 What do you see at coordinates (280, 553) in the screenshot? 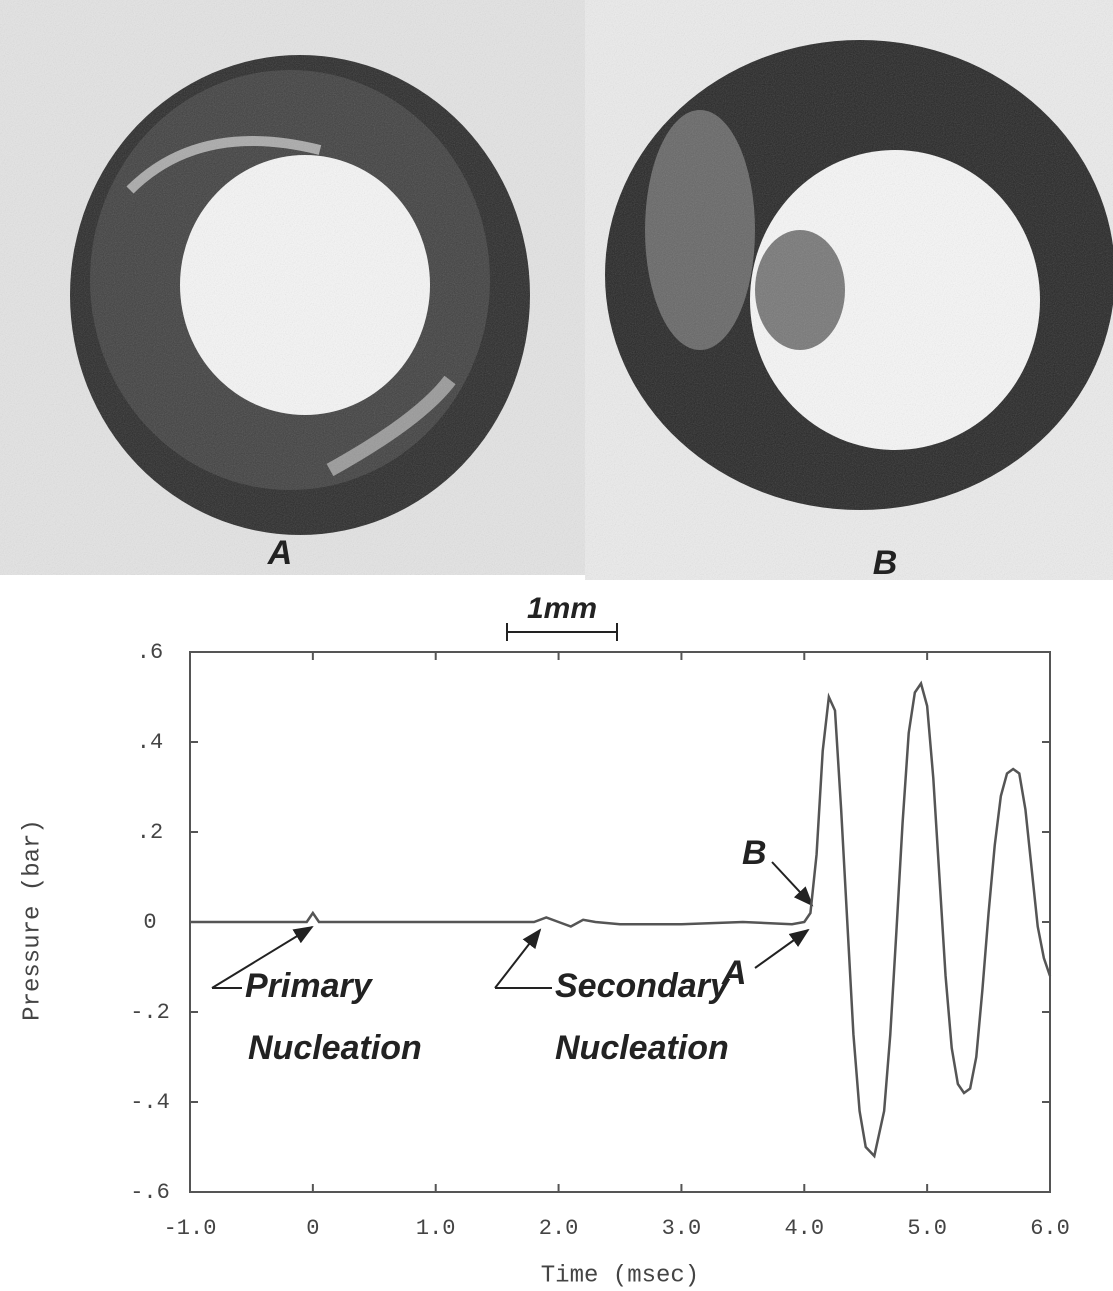
I see `photo-label: A` at bounding box center [280, 553].